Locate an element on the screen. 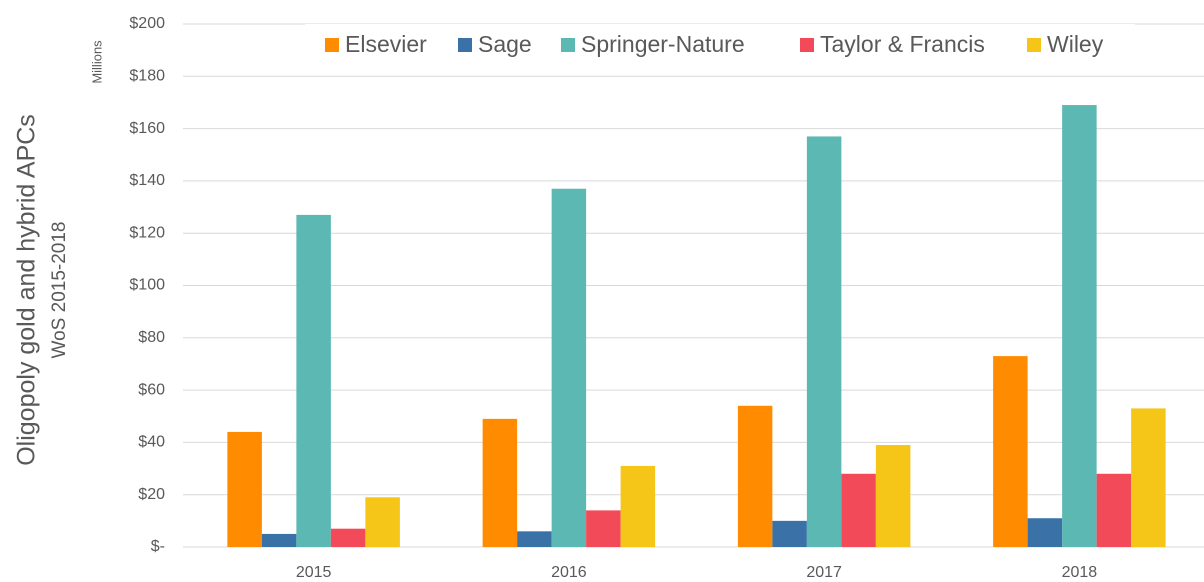 The height and width of the screenshot is (582, 1204). y-tick-label: $180 is located at coordinates (147, 76).